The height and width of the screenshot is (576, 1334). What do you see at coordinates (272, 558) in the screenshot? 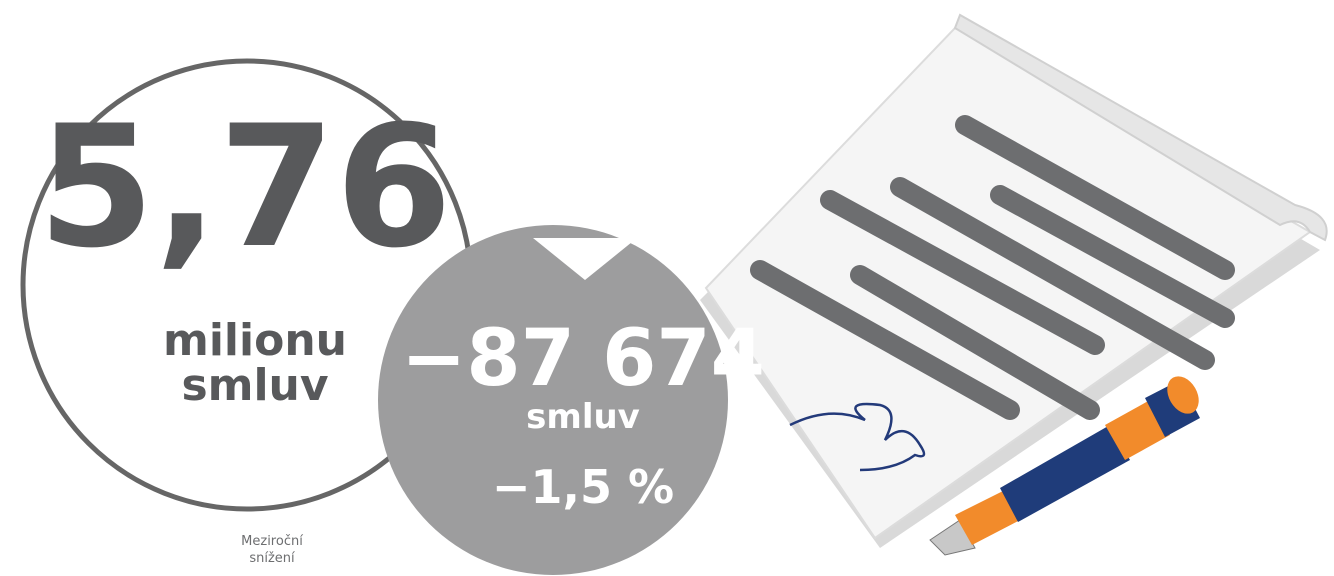
I see `caption: snížení` at bounding box center [272, 558].